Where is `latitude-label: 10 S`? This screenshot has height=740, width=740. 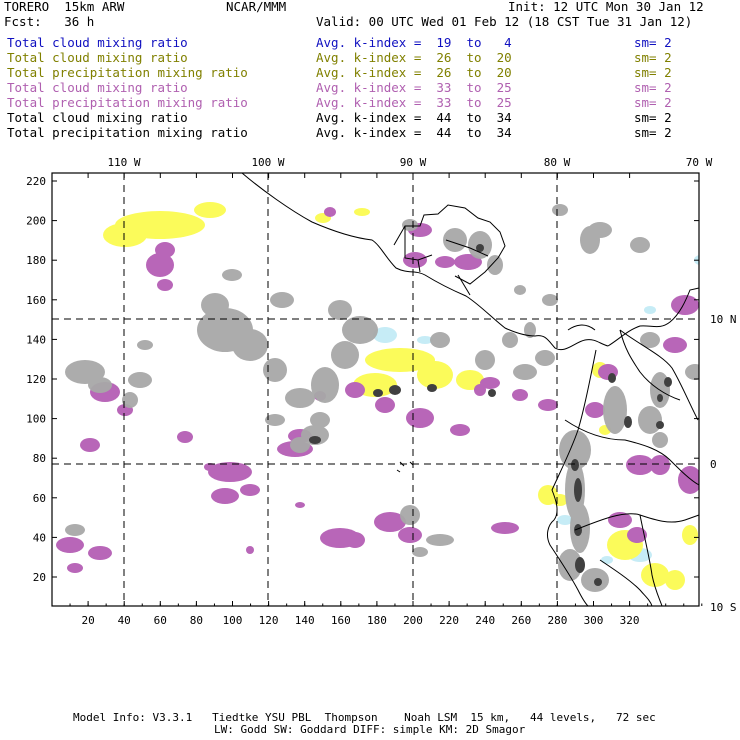
latitude-label: 10 S is located at coordinates (723, 607).